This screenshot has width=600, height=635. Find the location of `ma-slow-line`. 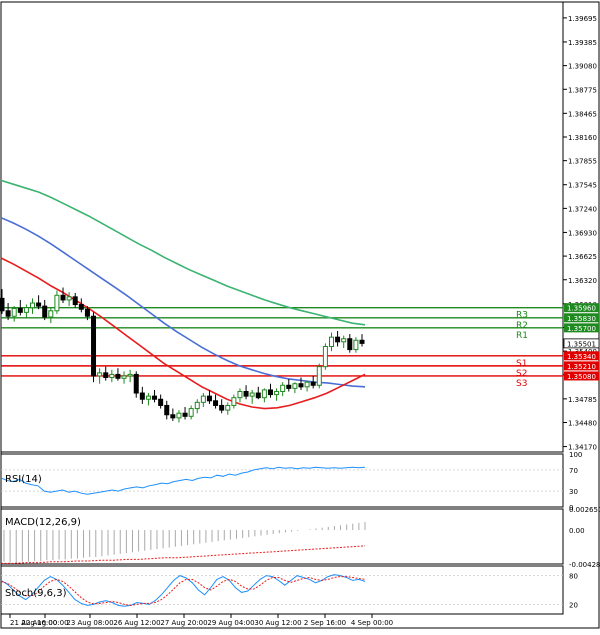

ma-slow-line is located at coordinates (183, 252).